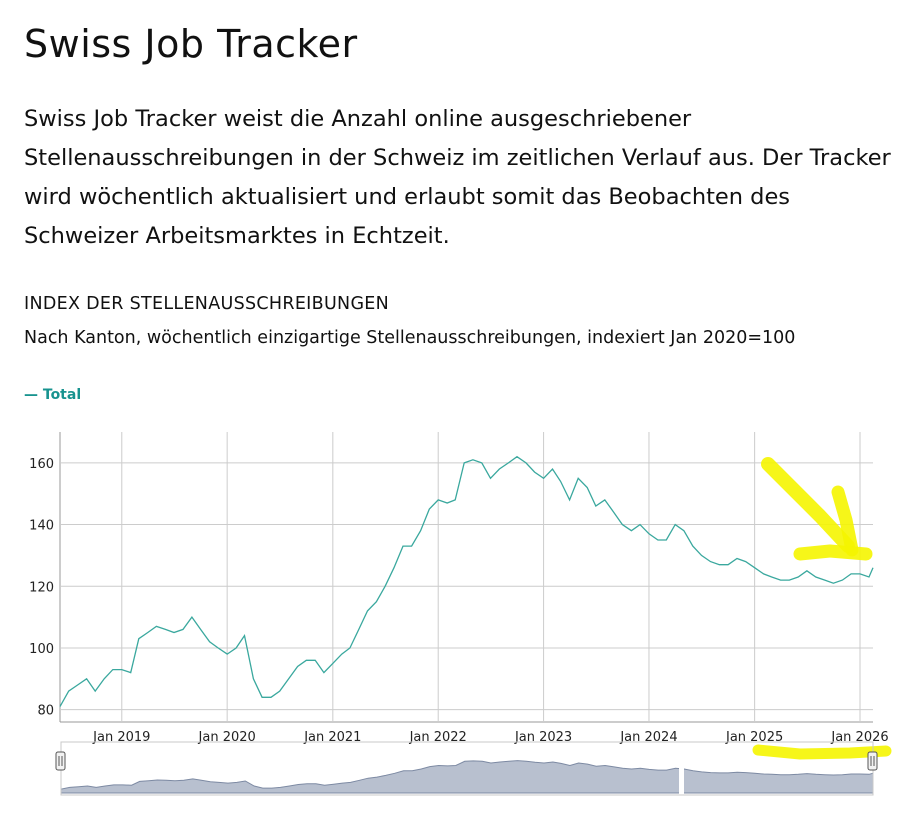  What do you see at coordinates (41, 464) in the screenshot?
I see `y-tick-label: 160` at bounding box center [41, 464].